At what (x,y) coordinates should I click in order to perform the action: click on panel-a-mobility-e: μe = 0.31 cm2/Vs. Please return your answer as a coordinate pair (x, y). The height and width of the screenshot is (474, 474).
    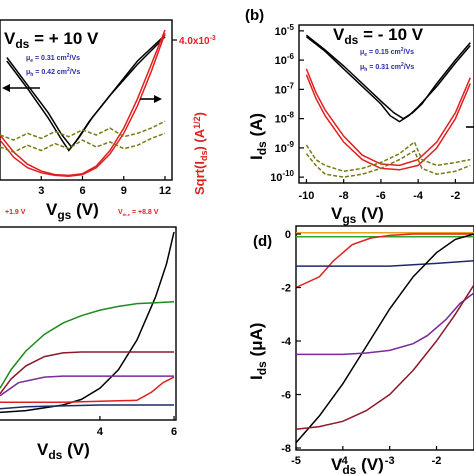
    Looking at the image, I should click on (53, 58).